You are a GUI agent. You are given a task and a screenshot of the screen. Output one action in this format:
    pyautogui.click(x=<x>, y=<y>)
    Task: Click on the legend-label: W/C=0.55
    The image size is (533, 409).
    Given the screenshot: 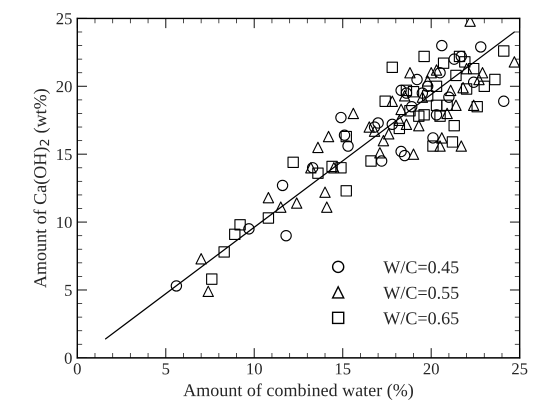 What is the action you would take?
    pyautogui.click(x=420, y=292)
    